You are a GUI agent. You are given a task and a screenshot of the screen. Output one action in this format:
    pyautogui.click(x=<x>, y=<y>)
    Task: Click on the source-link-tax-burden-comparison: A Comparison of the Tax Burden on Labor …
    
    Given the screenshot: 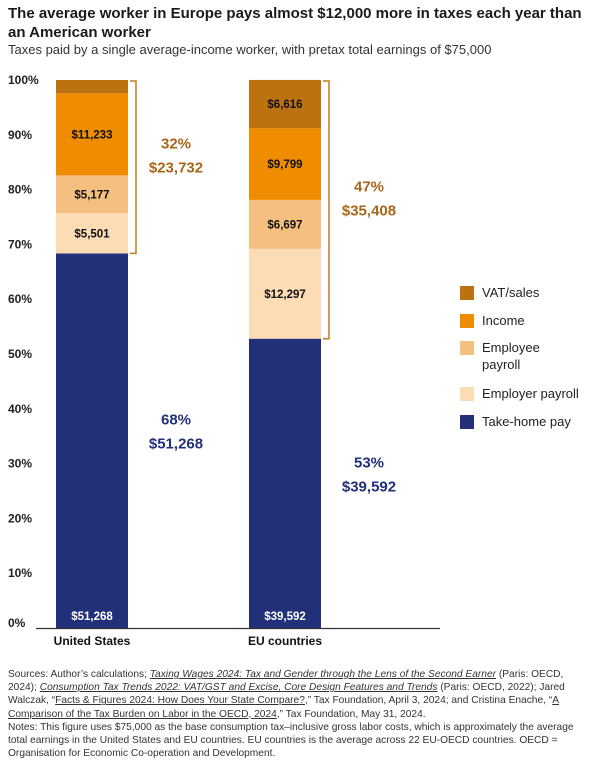 What is the action you would take?
    pyautogui.click(x=283, y=707)
    